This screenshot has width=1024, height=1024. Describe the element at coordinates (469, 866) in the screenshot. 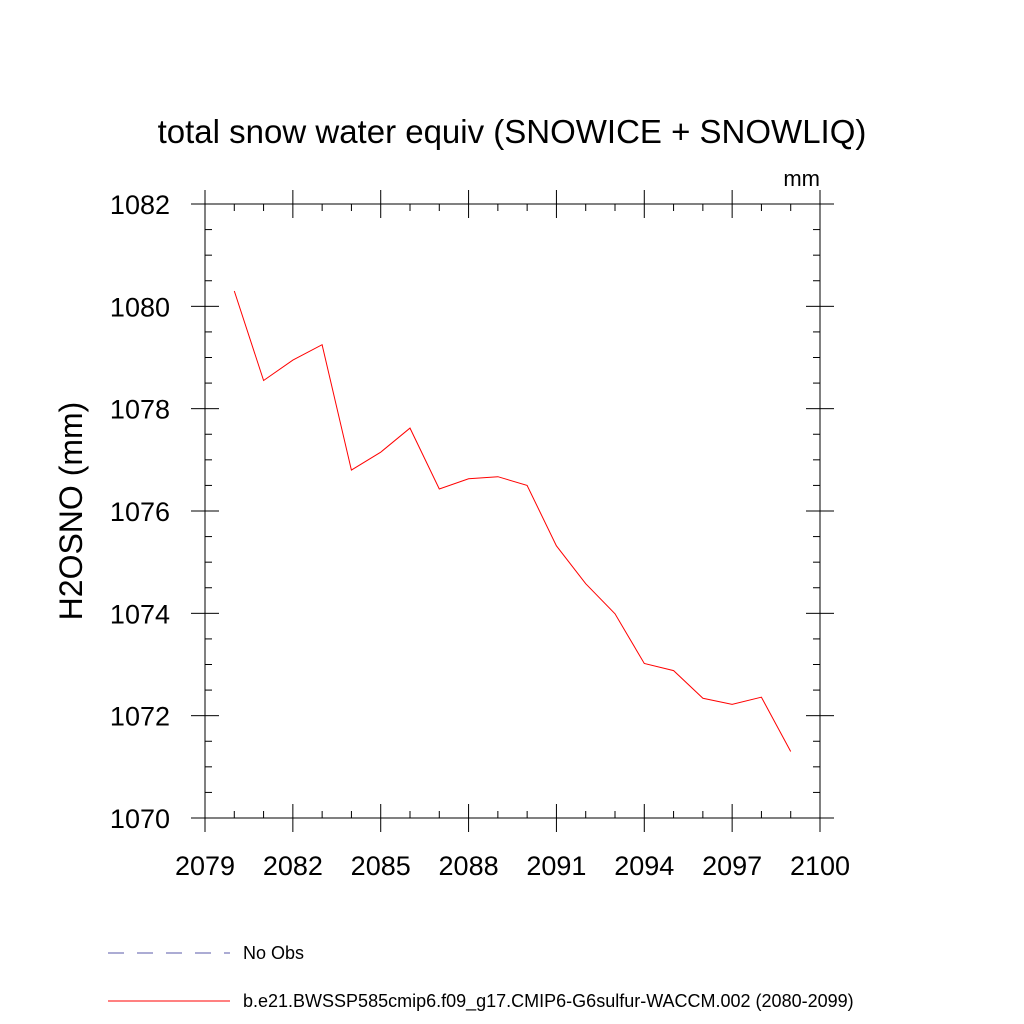

I see `x-tick-label: 2088` at that location.